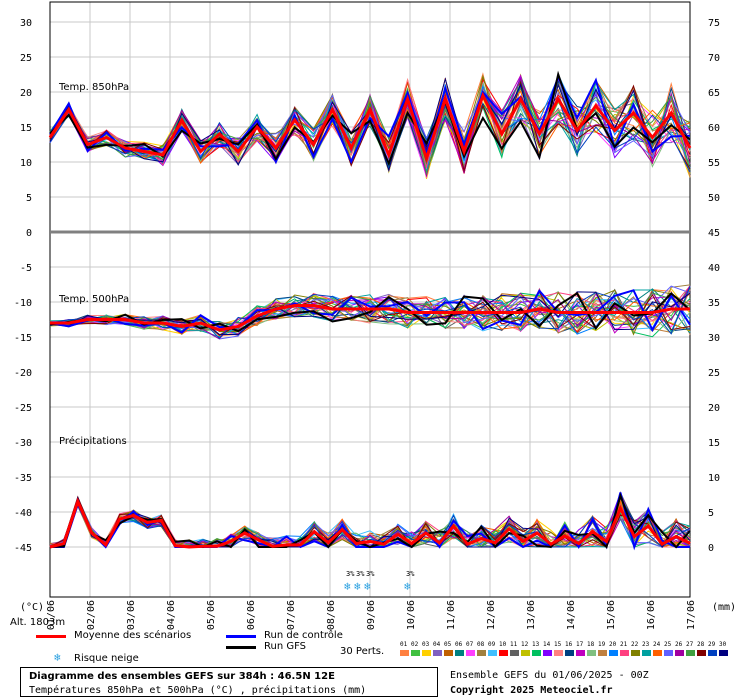 This screenshot has height=700, width=740. I want to click on pert-number: 21, so click(624, 644).